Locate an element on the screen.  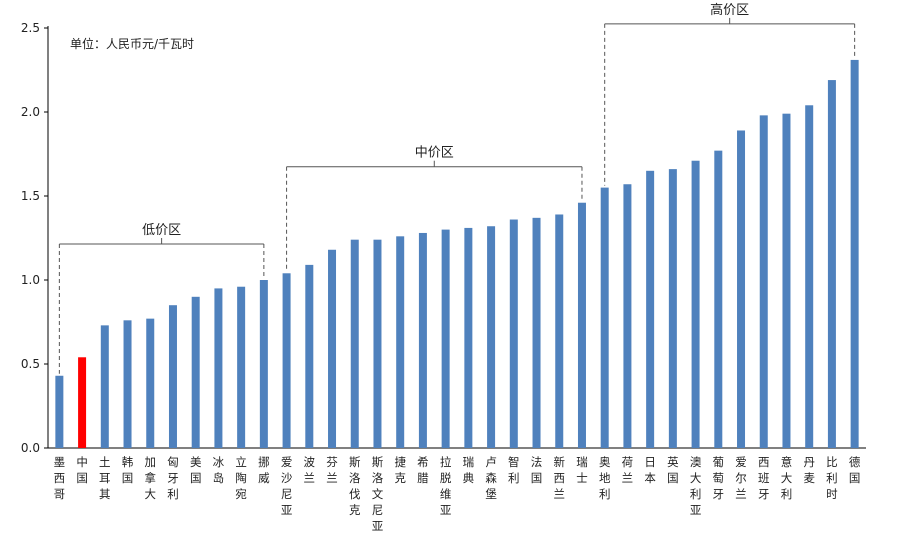
unit-label: 单位：人民币元/千瓦时 is located at coordinates (132, 43).